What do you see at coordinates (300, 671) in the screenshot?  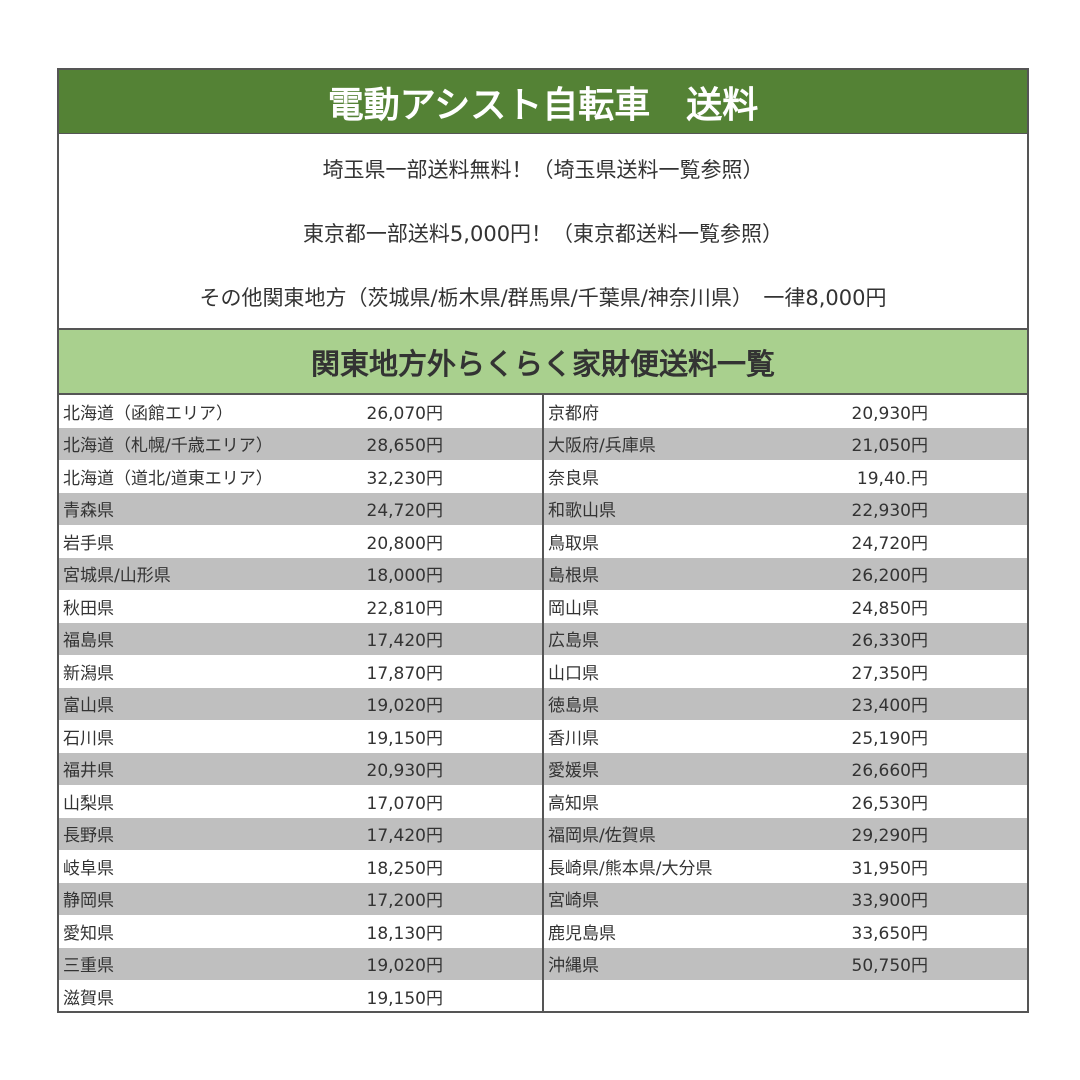 I see `table-row: 新潟県 17,870円` at bounding box center [300, 671].